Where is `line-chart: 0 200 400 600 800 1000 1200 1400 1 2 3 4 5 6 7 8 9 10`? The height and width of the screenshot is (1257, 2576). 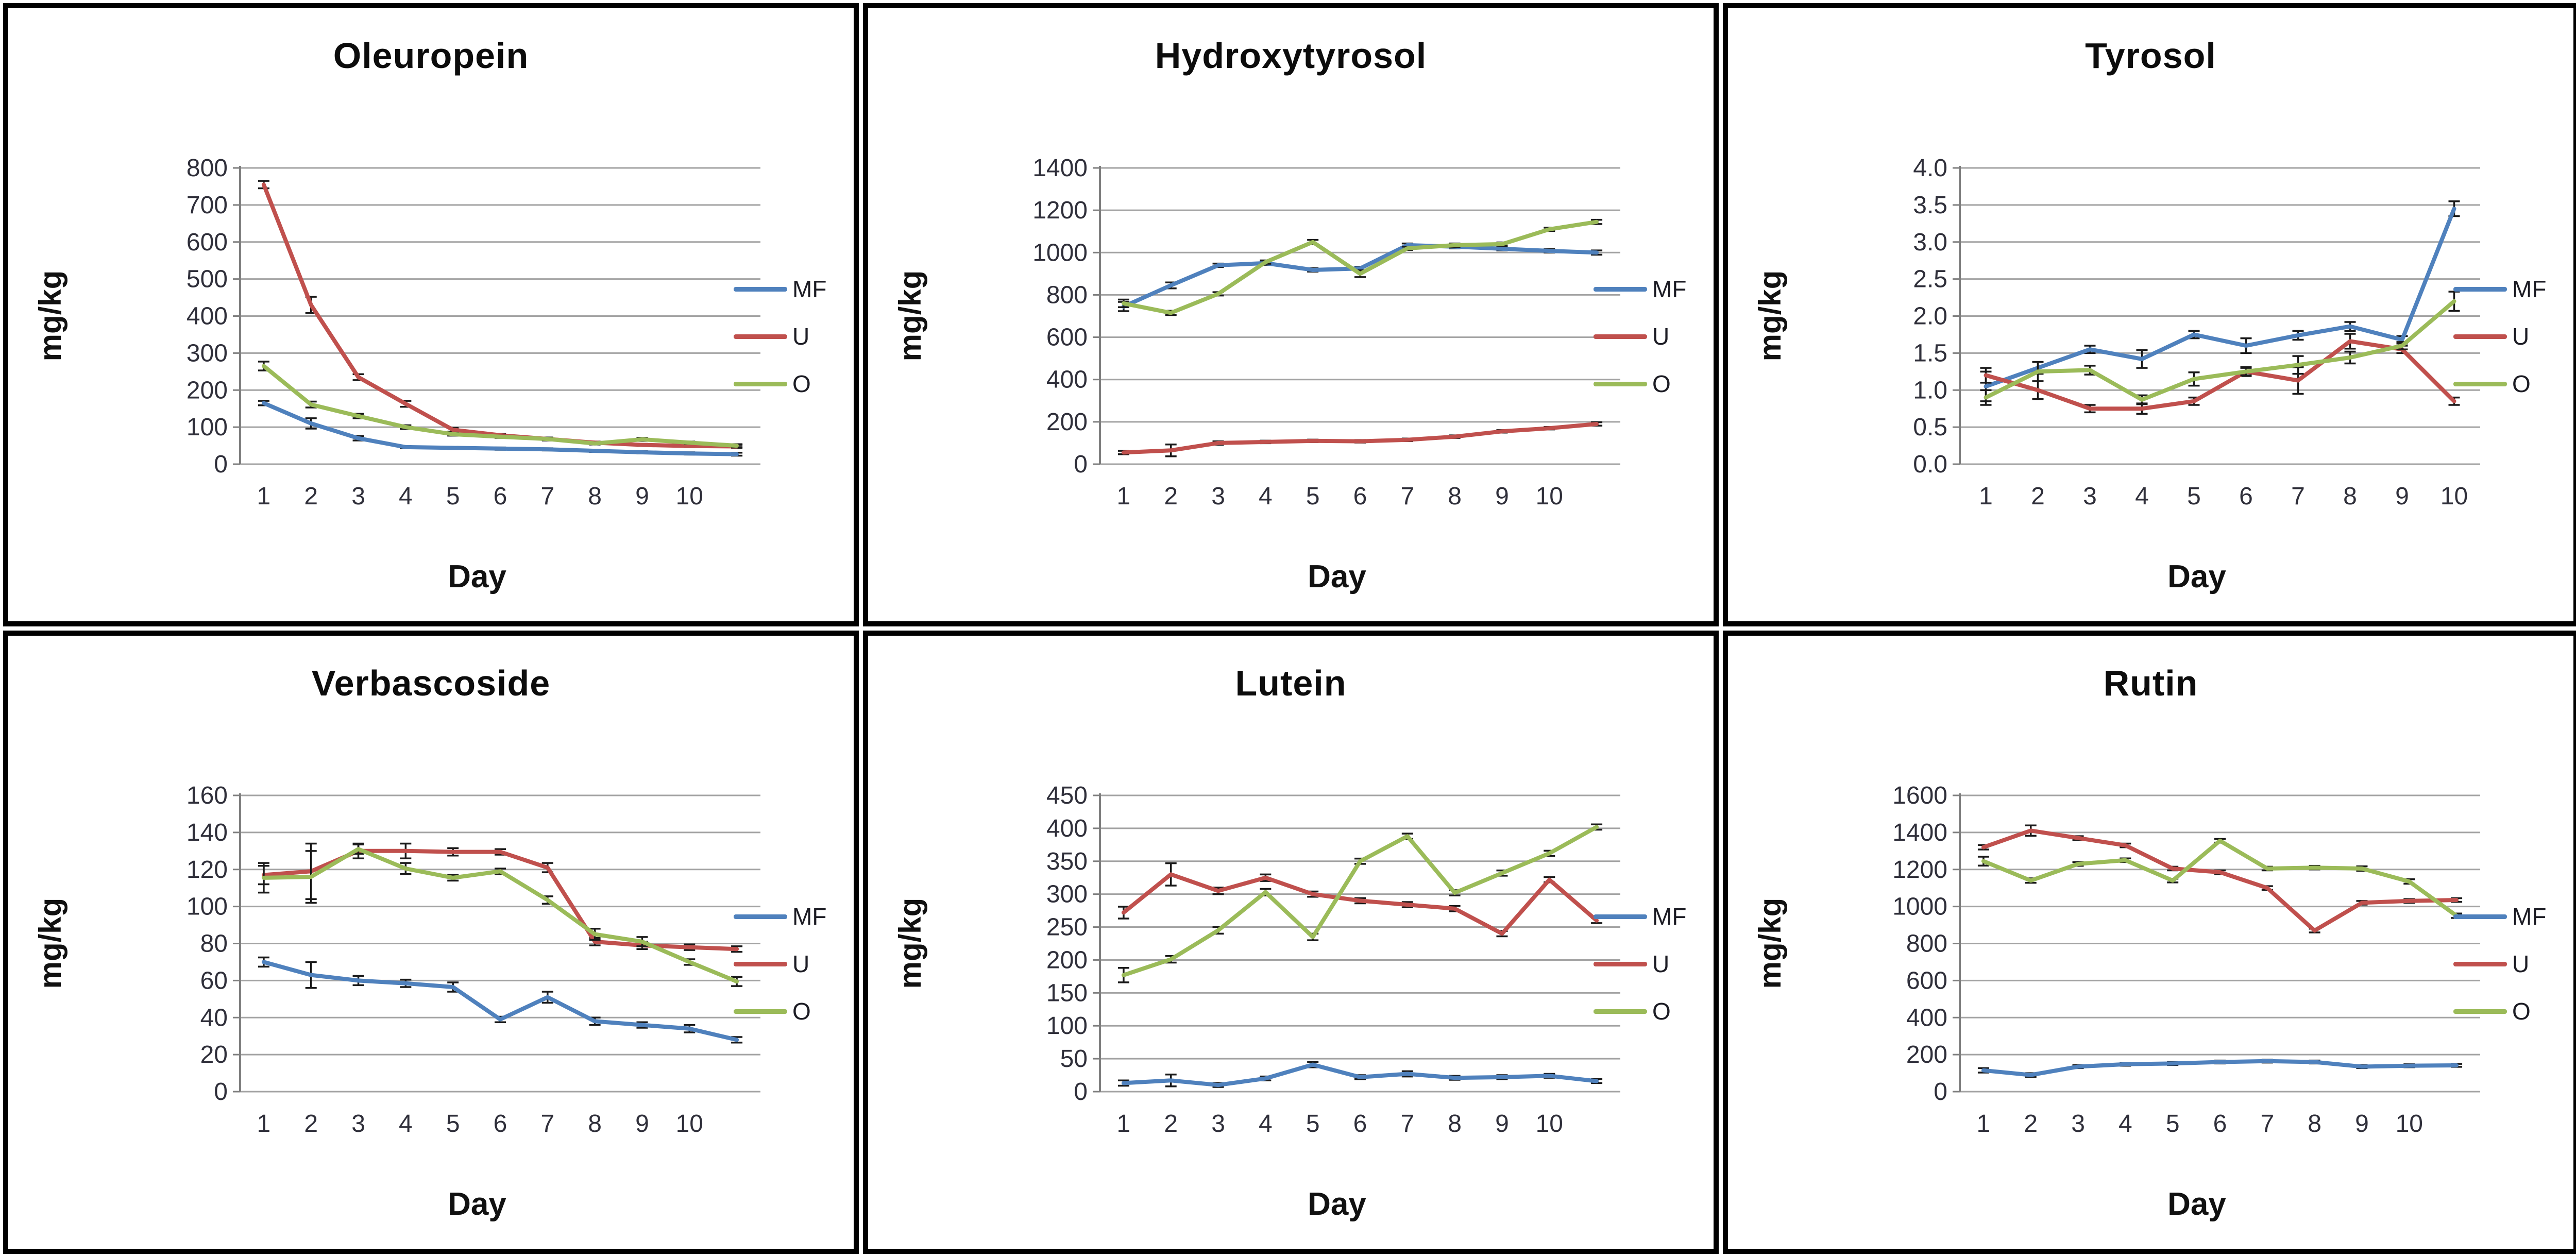
line-chart: 0 200 400 600 800 1000 1200 1400 1 2 3 4 5 6 7 8 9 10 is located at coordinates (1326, 332).